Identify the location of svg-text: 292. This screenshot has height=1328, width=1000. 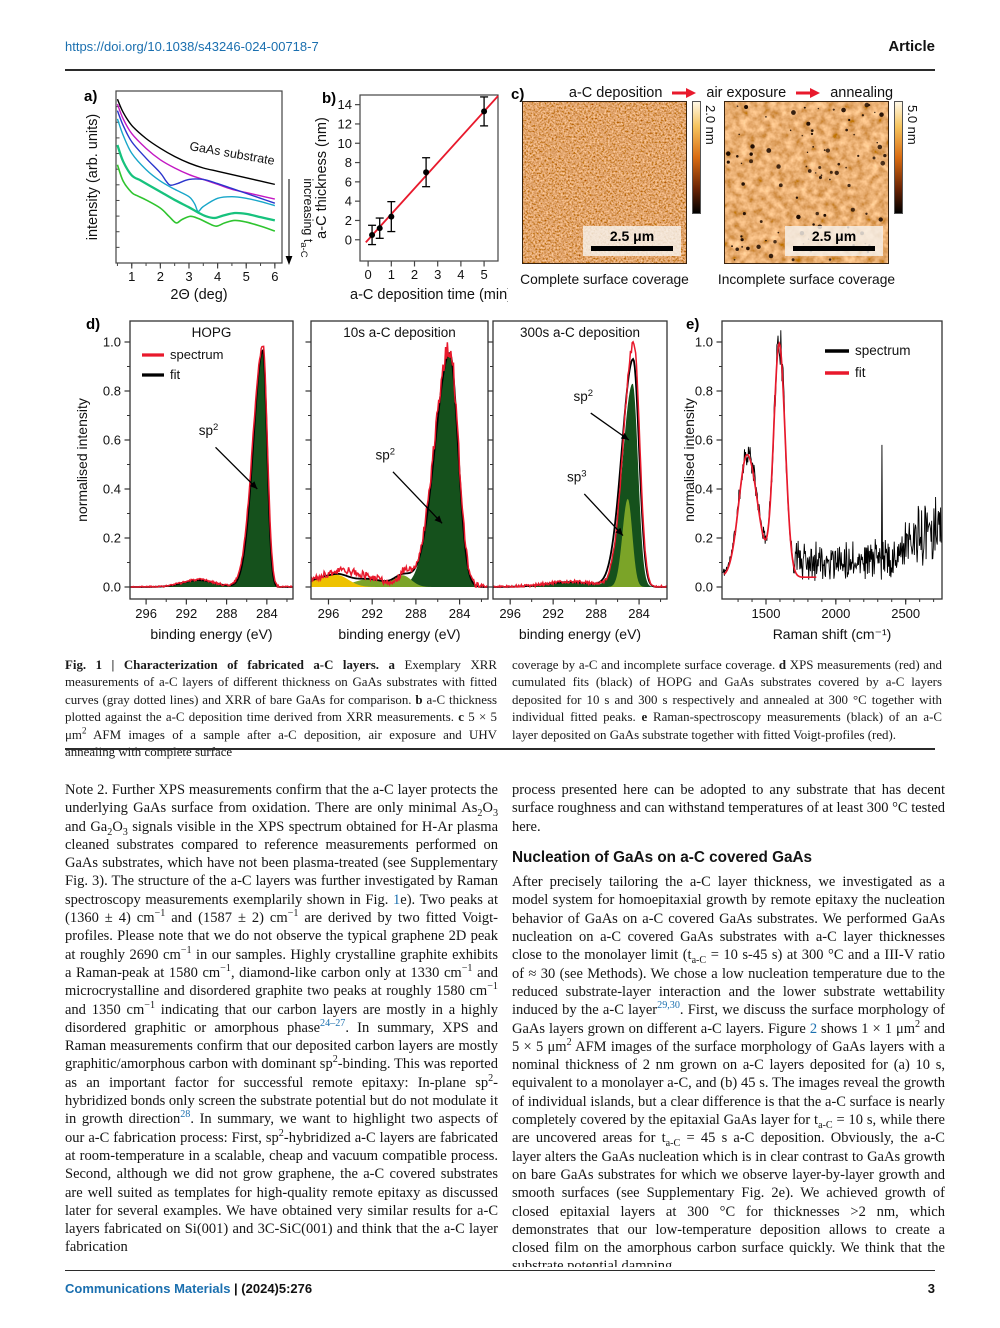
(186, 613).